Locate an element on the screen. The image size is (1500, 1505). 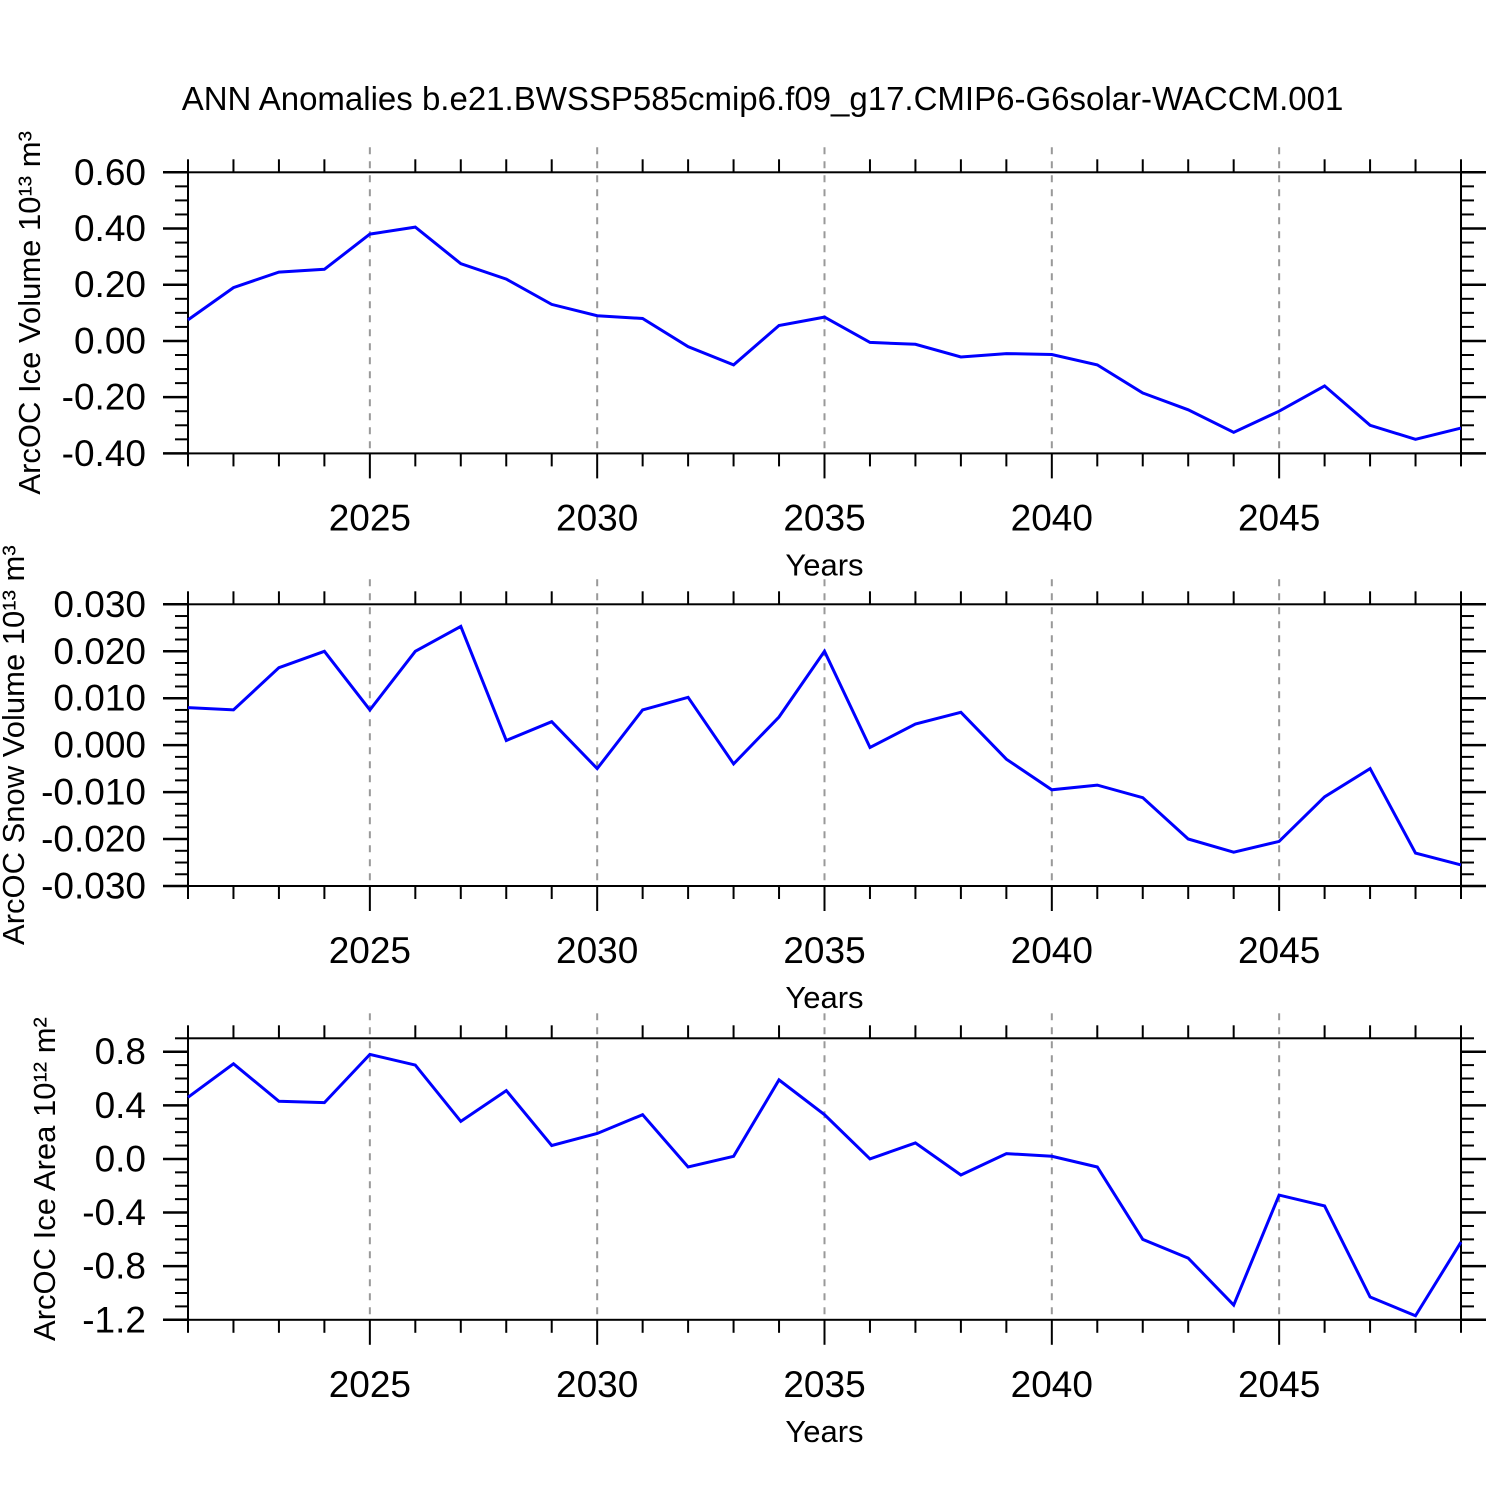
y-tick-label: 0.40 is located at coordinates (110, 228).